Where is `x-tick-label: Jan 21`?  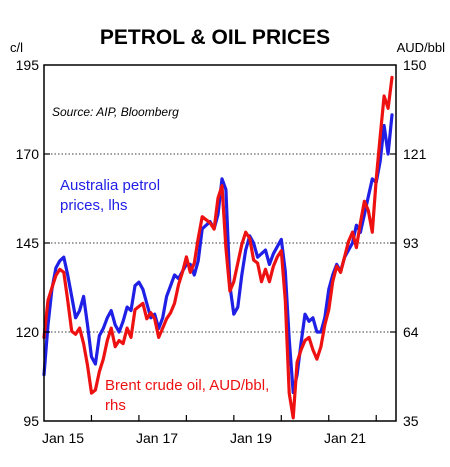
x-tick-label: Jan 21 is located at coordinates (345, 438).